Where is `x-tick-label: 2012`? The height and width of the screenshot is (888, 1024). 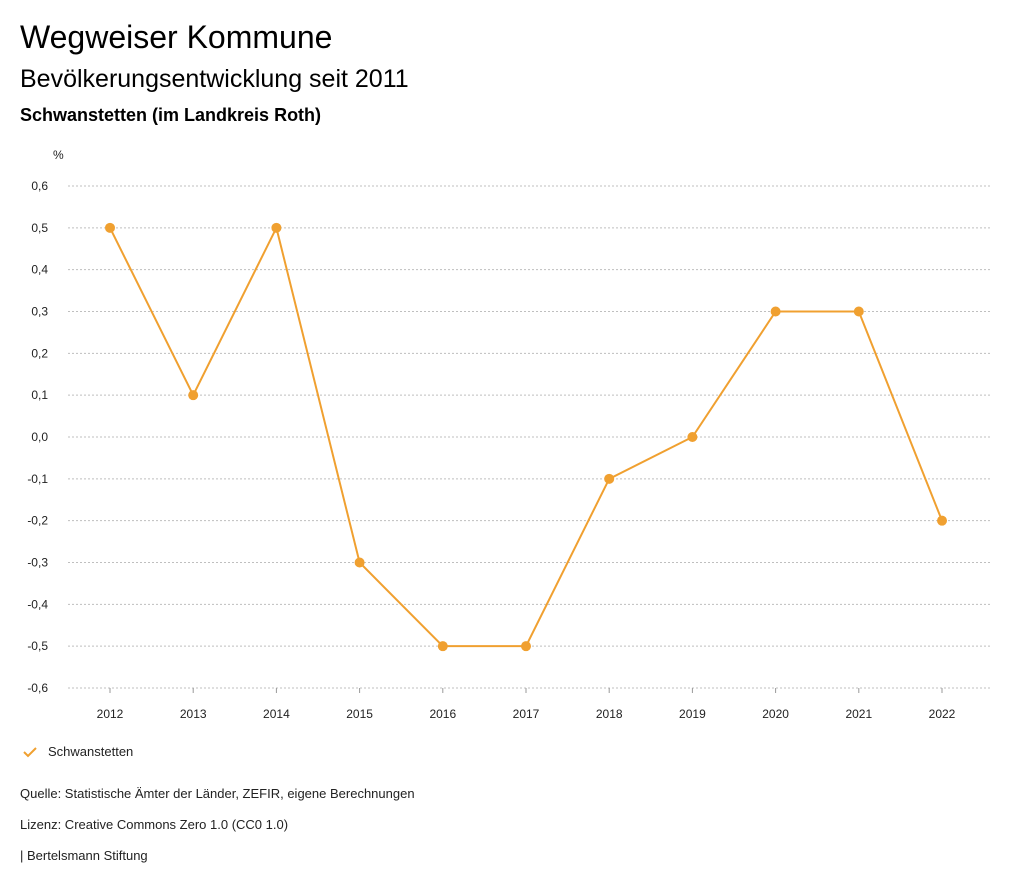
x-tick-label: 2012 is located at coordinates (110, 714).